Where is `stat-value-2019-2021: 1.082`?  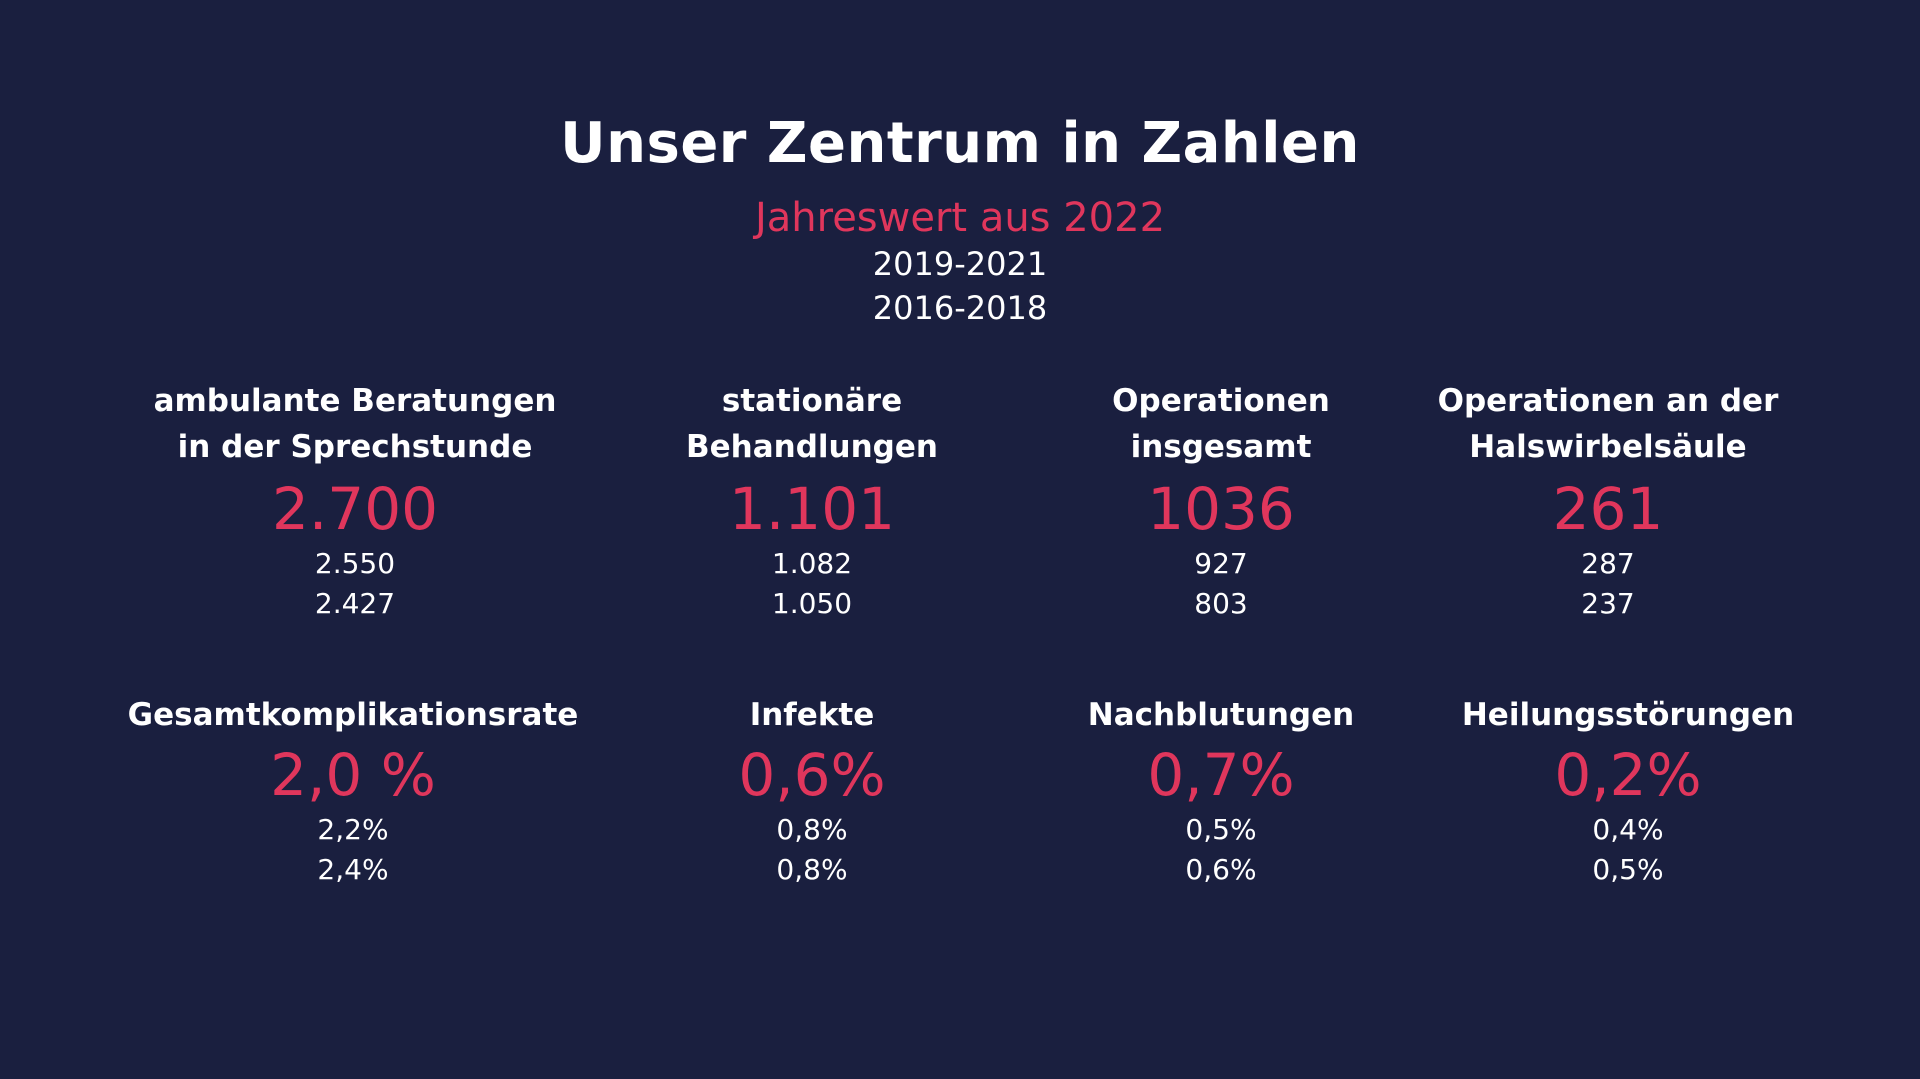 stat-value-2019-2021: 1.082 is located at coordinates (812, 563).